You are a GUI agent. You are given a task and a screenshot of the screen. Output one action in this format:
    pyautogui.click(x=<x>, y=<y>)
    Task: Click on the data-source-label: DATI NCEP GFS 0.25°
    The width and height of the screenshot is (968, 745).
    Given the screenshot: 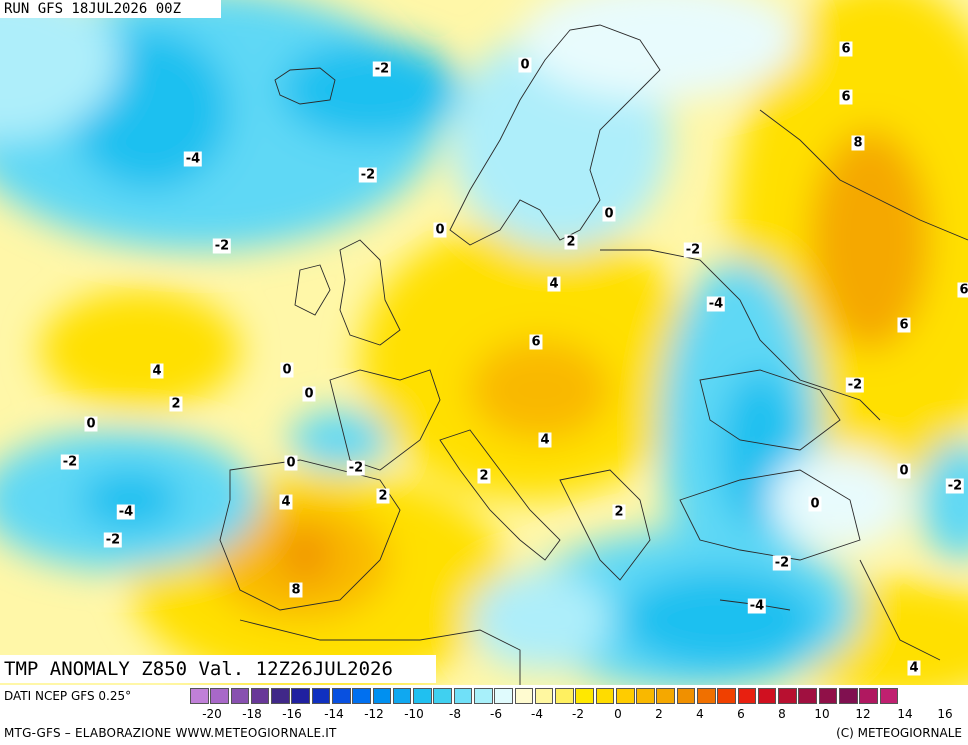 What is the action you would take?
    pyautogui.click(x=68, y=696)
    